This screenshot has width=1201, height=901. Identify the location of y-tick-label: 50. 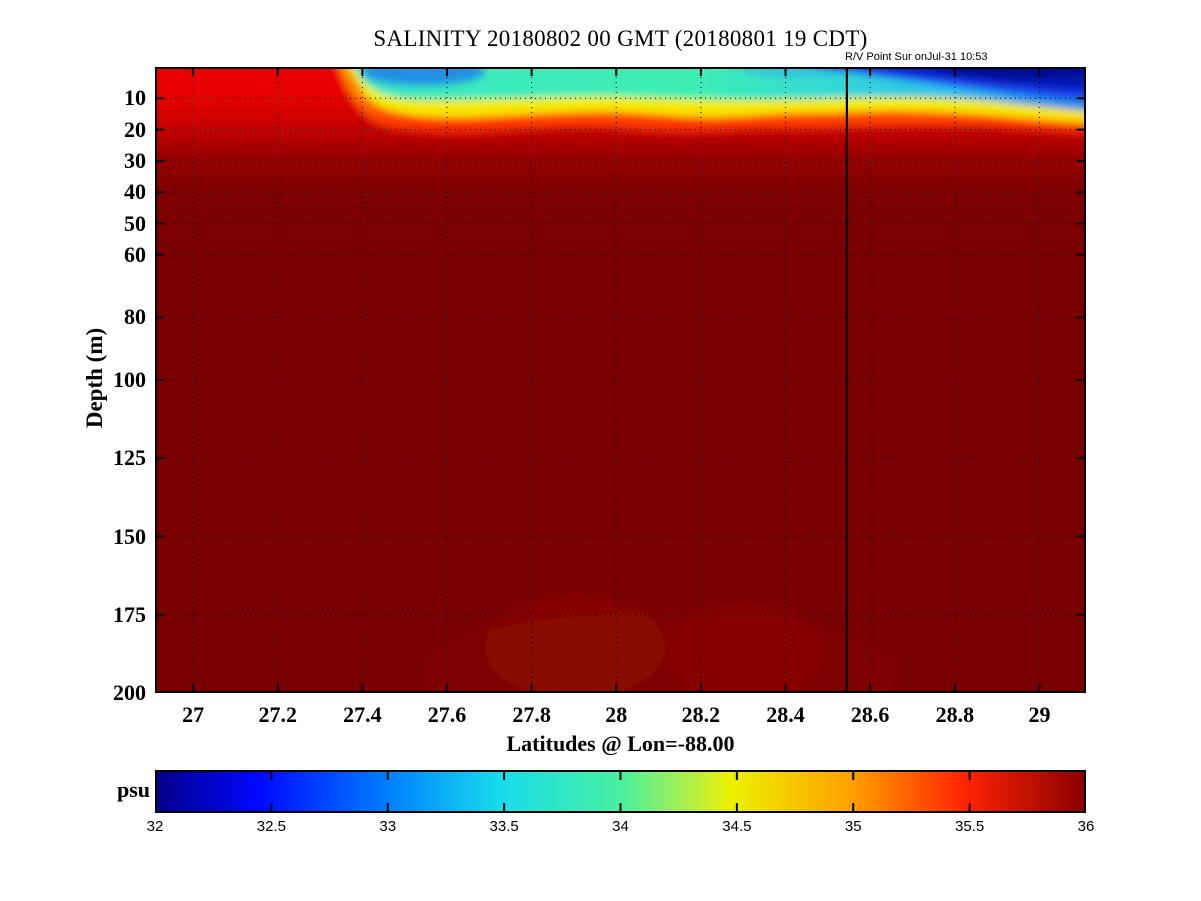
(135, 223).